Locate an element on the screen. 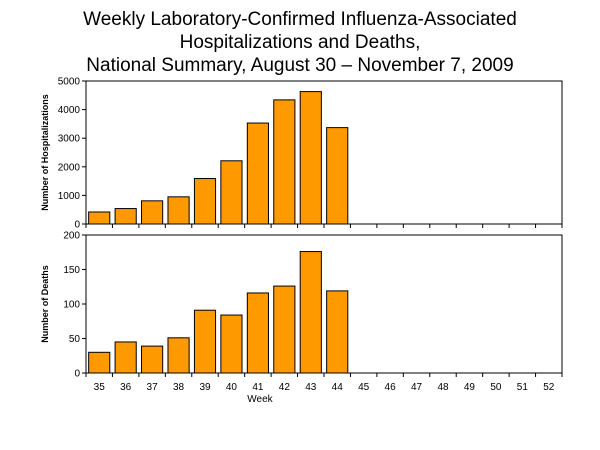  x-tick-label-48: 48 is located at coordinates (443, 387).